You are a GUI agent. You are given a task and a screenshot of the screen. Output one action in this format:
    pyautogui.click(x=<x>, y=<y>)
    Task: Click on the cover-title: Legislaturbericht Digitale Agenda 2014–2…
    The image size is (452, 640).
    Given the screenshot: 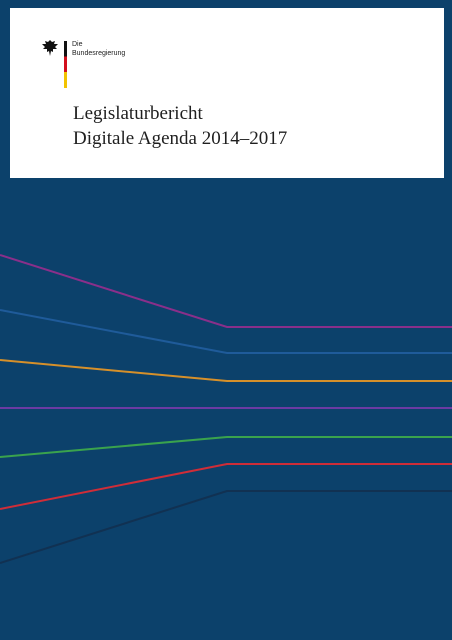 What is the action you would take?
    pyautogui.click(x=180, y=126)
    